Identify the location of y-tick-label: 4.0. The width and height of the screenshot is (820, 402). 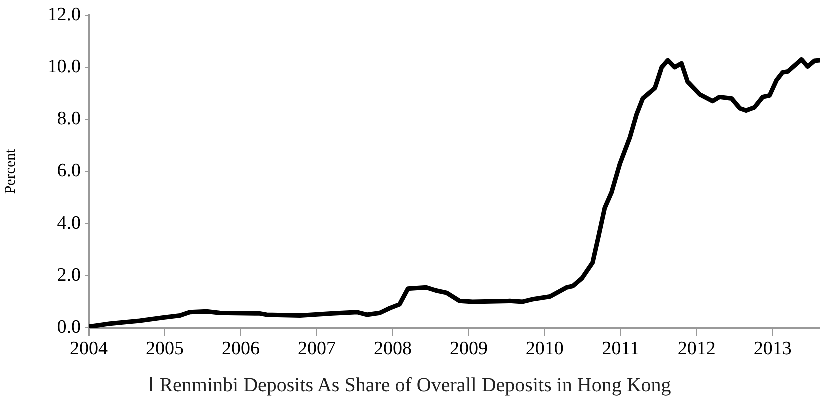
(69, 223).